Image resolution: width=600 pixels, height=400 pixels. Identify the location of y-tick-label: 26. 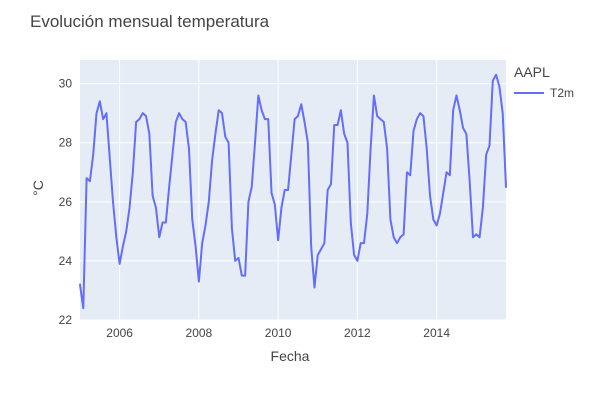
(66, 202).